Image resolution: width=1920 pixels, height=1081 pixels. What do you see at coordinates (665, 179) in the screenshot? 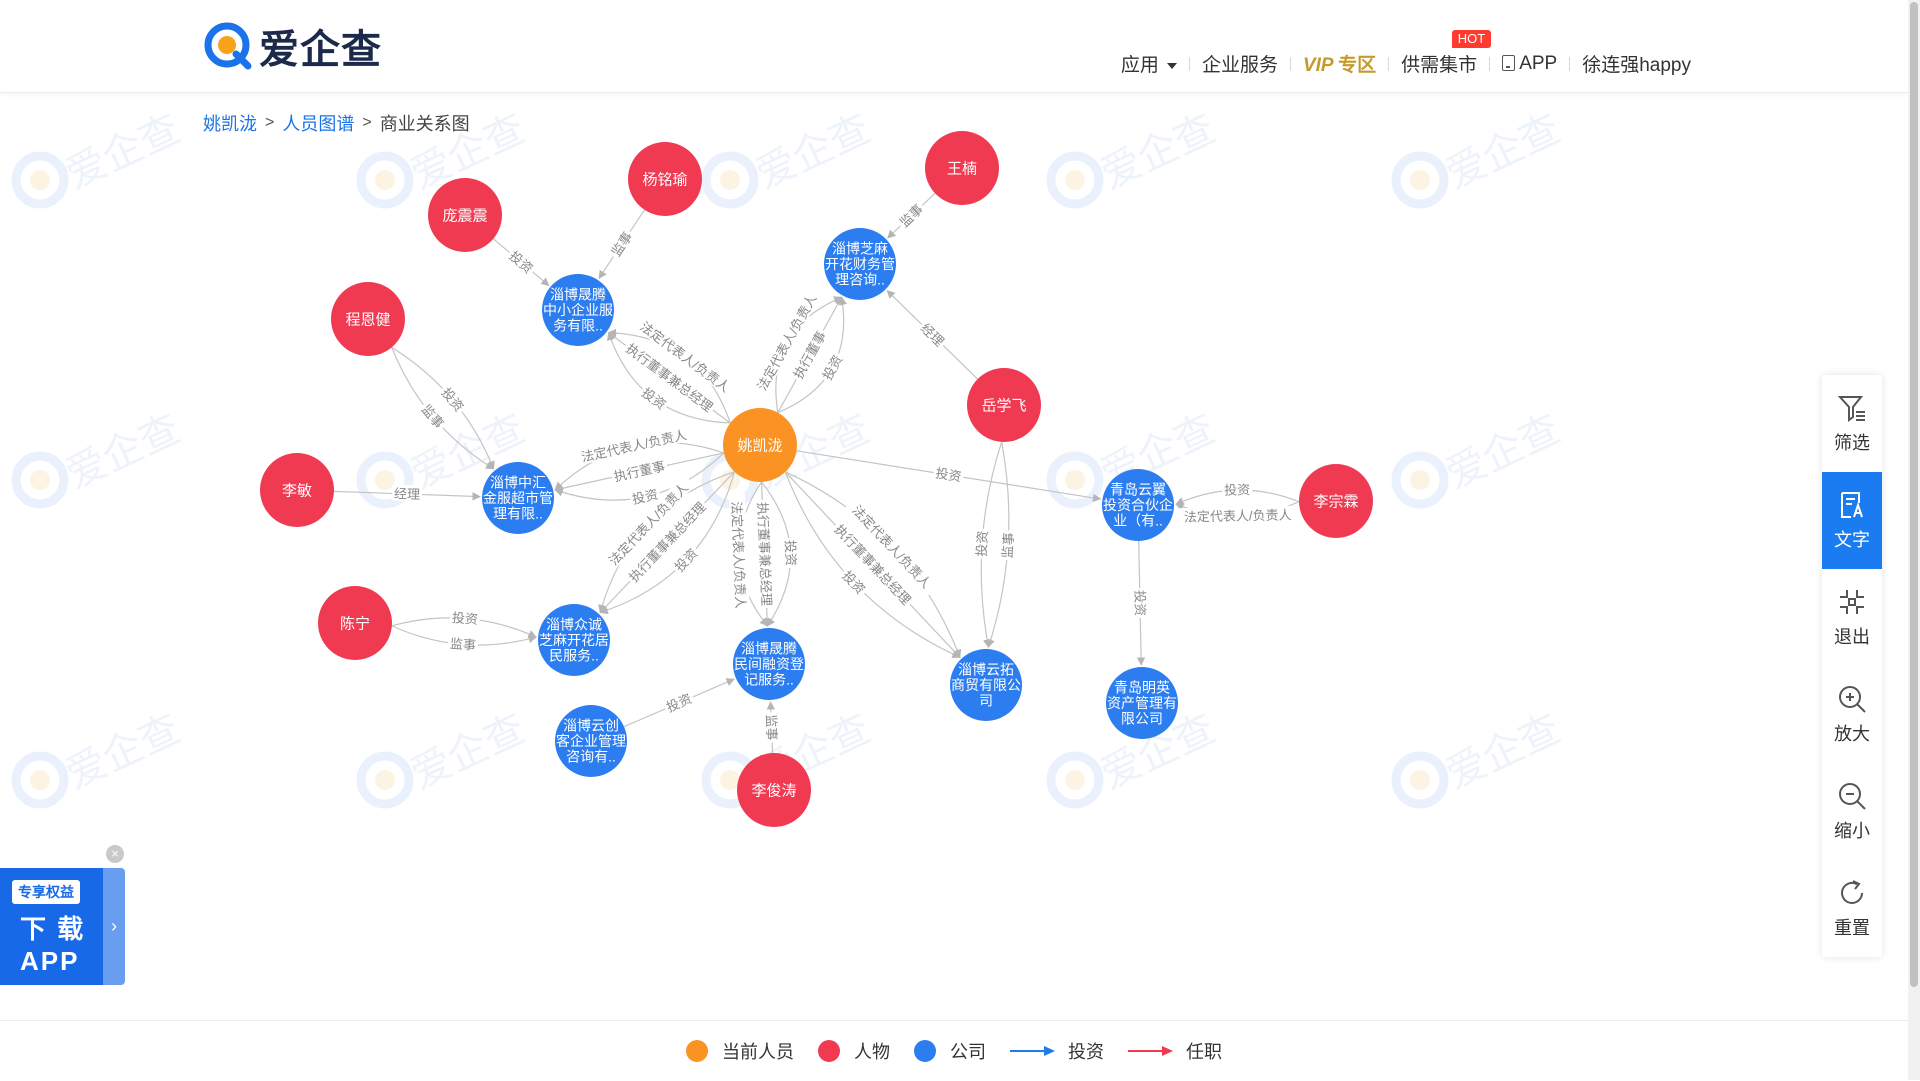
I see `person-node: 杨铭瑜` at bounding box center [665, 179].